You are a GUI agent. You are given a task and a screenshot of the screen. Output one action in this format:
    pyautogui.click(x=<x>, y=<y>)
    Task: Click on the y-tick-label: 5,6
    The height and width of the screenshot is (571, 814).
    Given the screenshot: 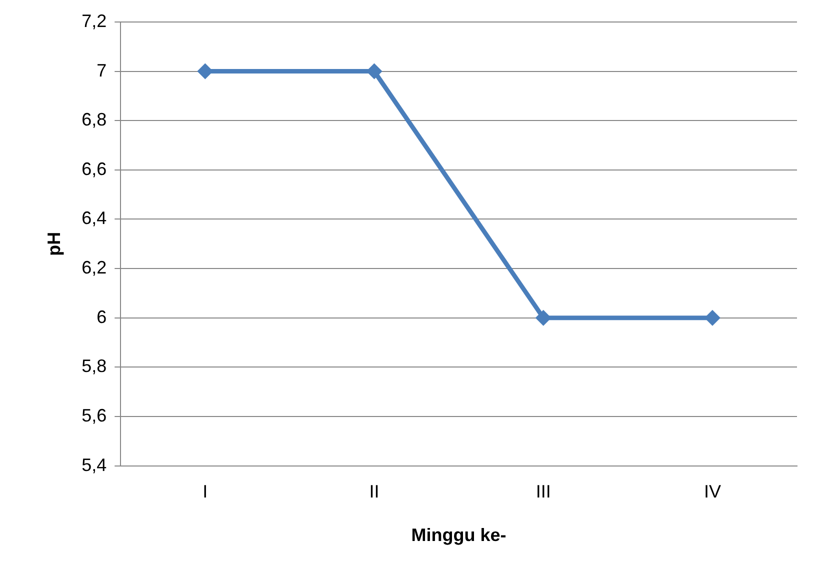 What is the action you would take?
    pyautogui.click(x=94, y=415)
    